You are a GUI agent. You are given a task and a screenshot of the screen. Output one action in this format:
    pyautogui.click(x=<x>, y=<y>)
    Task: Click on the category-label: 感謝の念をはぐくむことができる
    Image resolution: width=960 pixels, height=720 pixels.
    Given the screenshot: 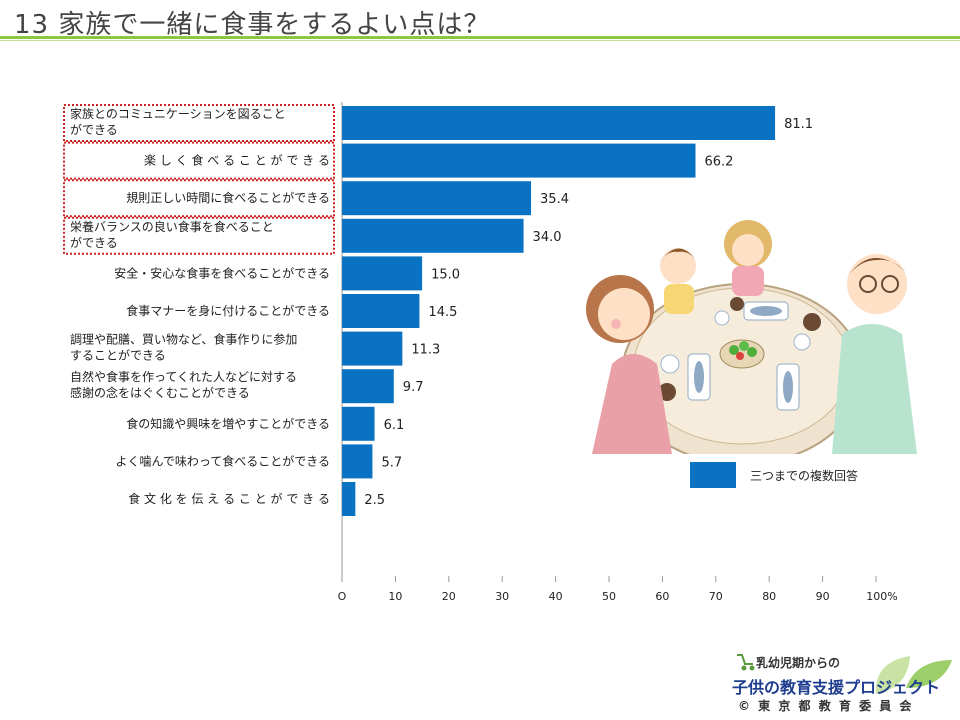 What is the action you would take?
    pyautogui.click(x=160, y=392)
    